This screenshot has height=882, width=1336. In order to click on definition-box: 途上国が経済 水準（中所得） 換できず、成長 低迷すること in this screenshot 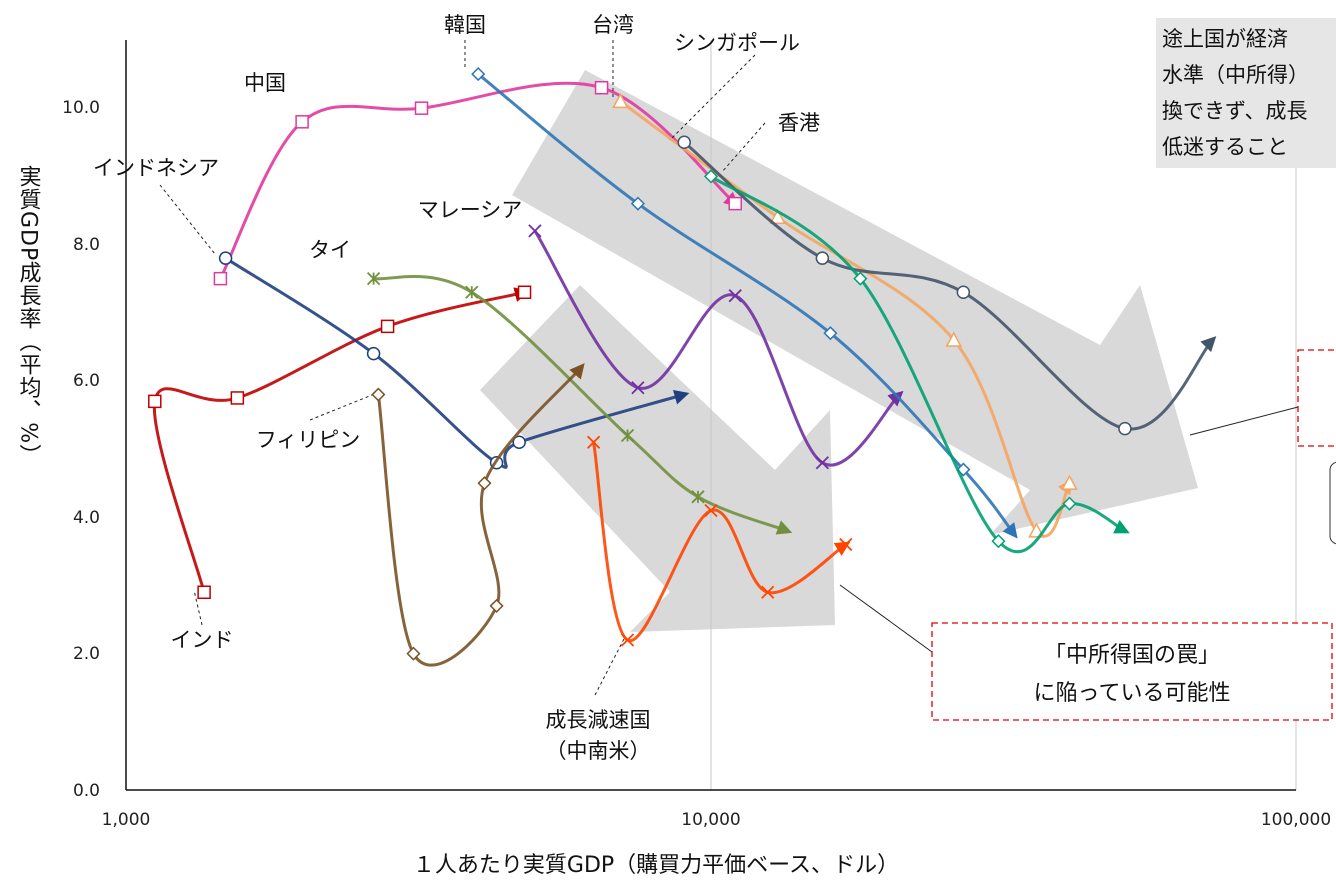, I will do `click(1246, 93)`.